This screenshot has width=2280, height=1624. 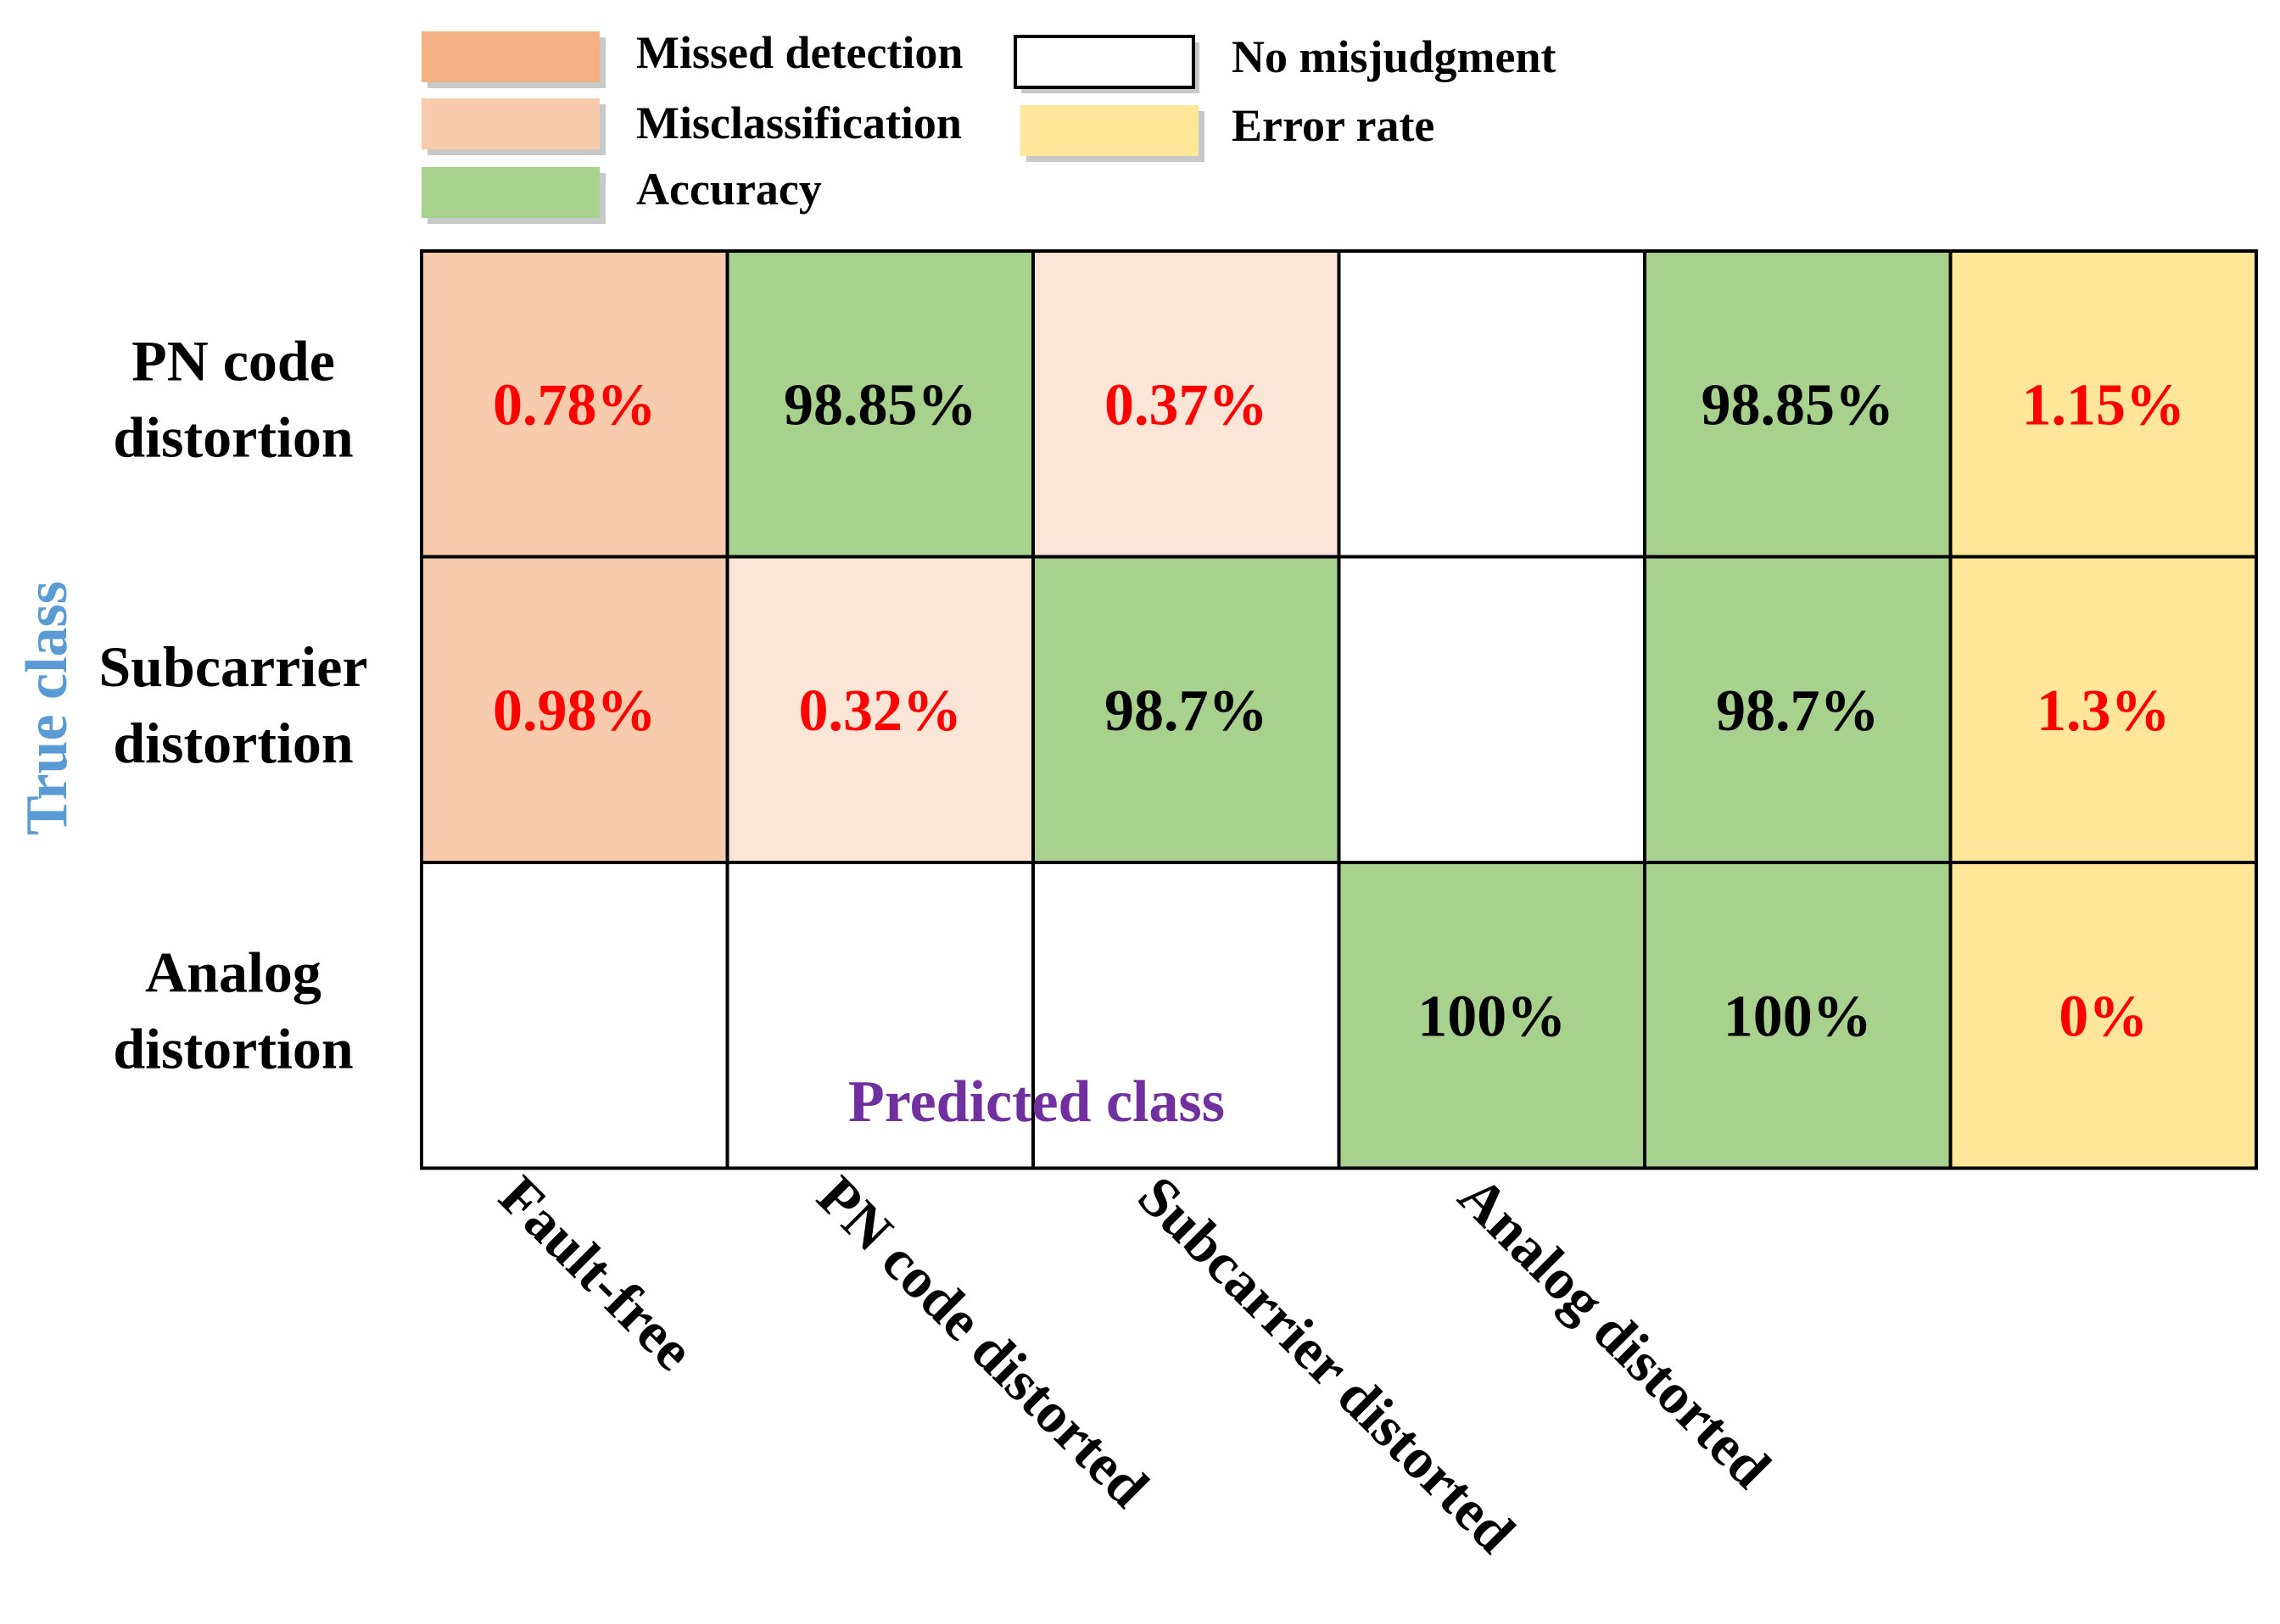 I want to click on matrix-cell-r1c4, so click(x=1798, y=709).